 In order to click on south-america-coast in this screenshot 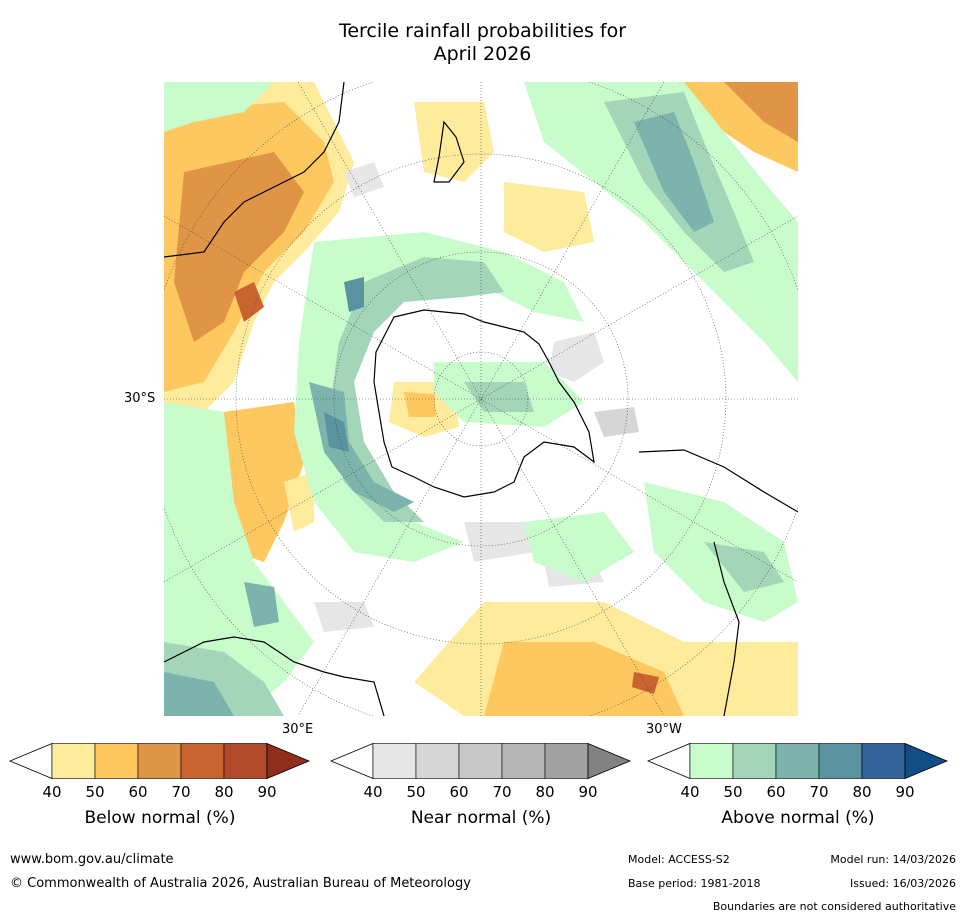, I will do `click(718, 481)`.